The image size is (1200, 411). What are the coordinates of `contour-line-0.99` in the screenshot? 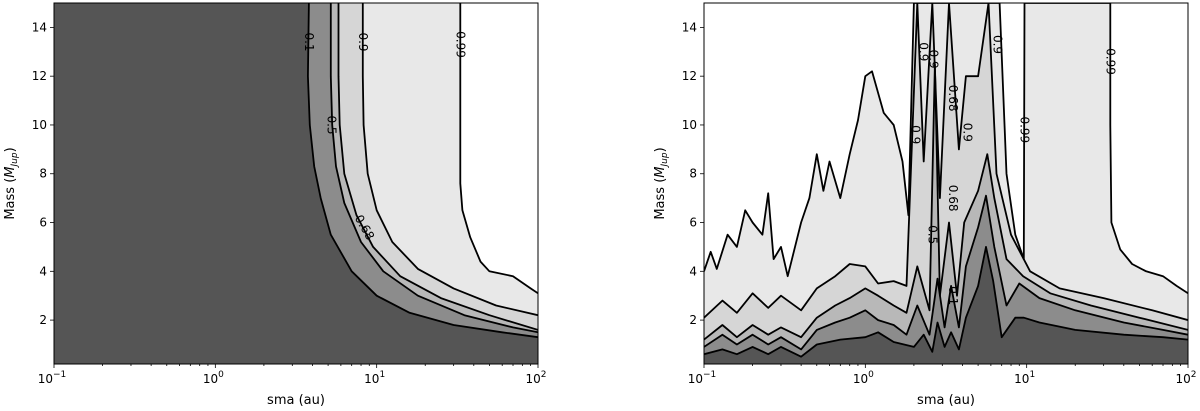 It's located at (498, 149).